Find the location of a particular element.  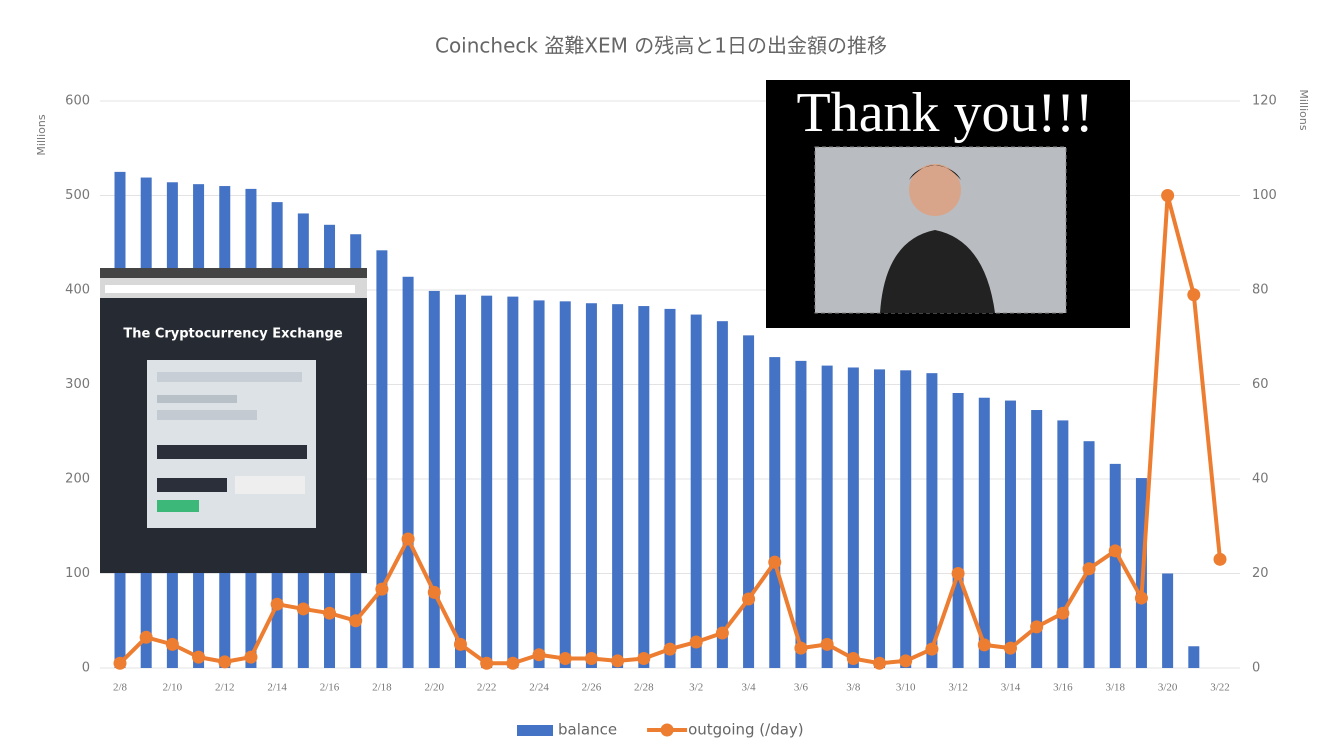

x-tick-label: 3/6 is located at coordinates (801, 688).